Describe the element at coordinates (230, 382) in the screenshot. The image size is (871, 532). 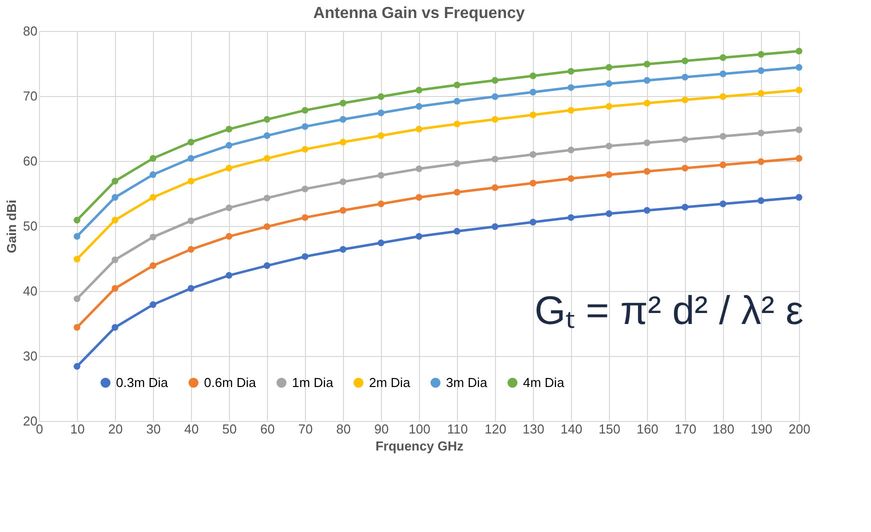
I see `legend-label: 0.6m Dia` at that location.